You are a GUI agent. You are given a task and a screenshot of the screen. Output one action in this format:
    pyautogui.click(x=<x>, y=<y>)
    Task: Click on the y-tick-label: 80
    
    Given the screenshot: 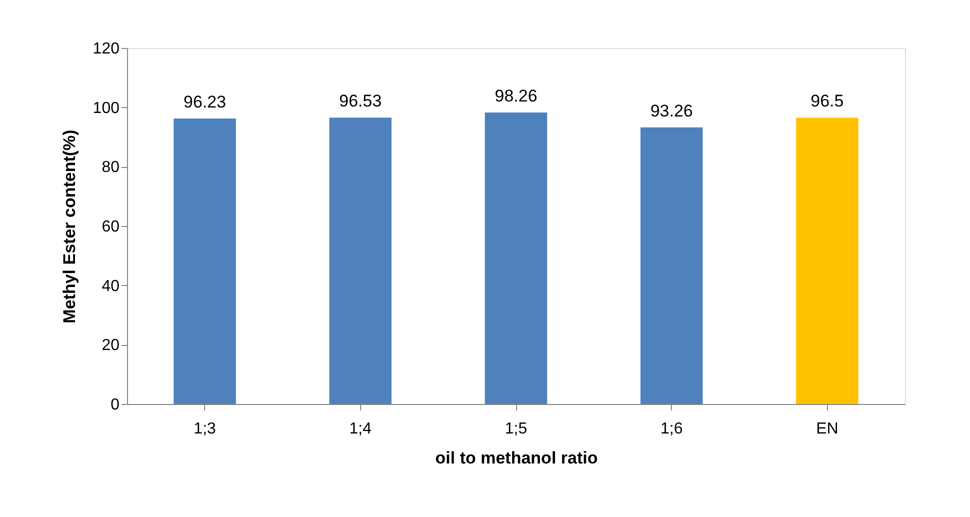 What is the action you would take?
    pyautogui.click(x=111, y=167)
    